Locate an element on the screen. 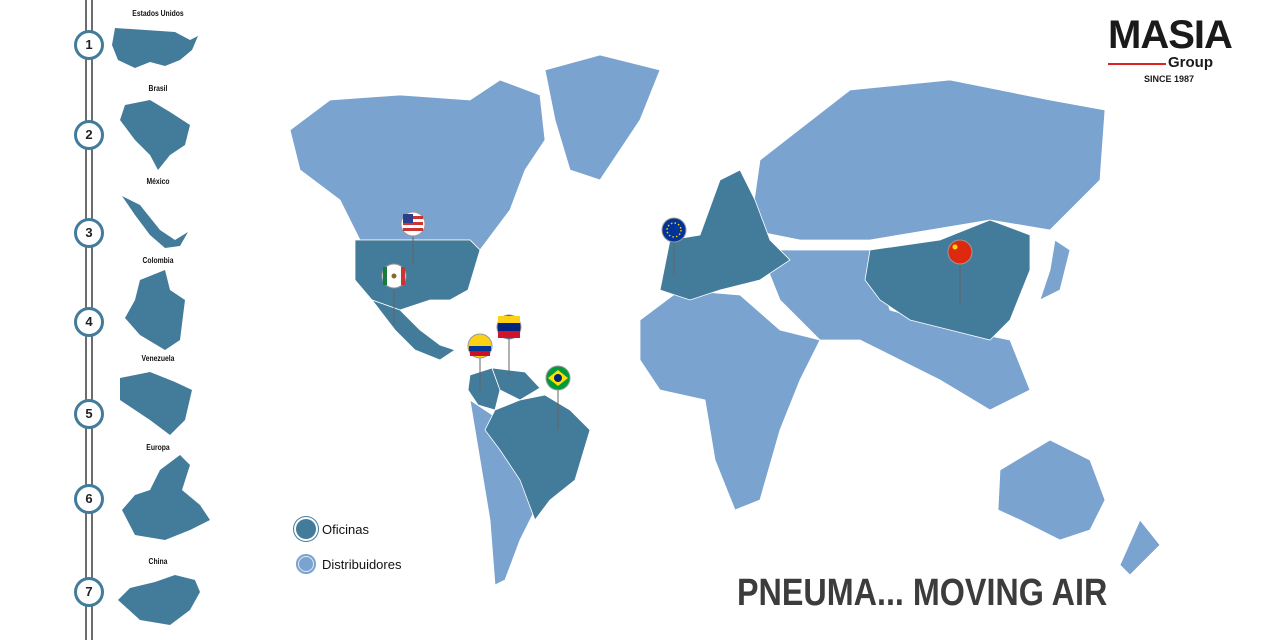  masia-logo: MASIA Group SINCE 1987 is located at coordinates (1183, 50).